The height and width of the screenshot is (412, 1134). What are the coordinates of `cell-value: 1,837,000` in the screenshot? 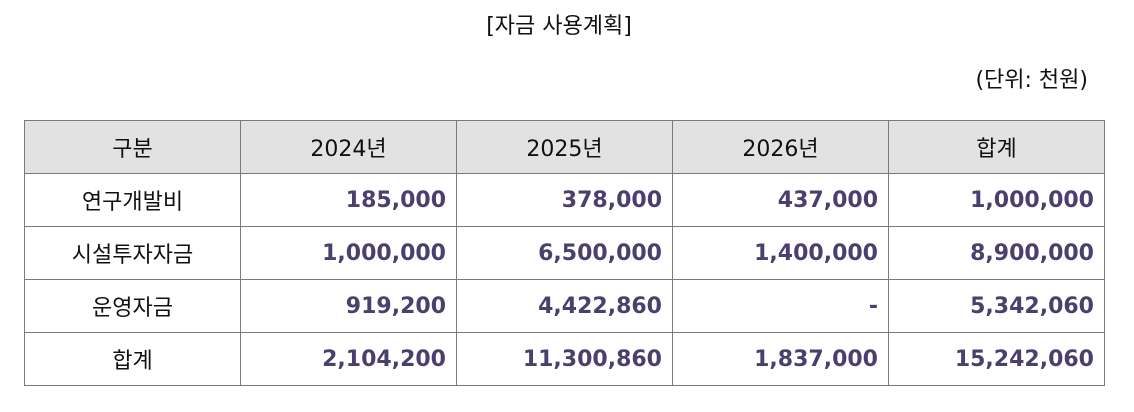 It's located at (780, 359).